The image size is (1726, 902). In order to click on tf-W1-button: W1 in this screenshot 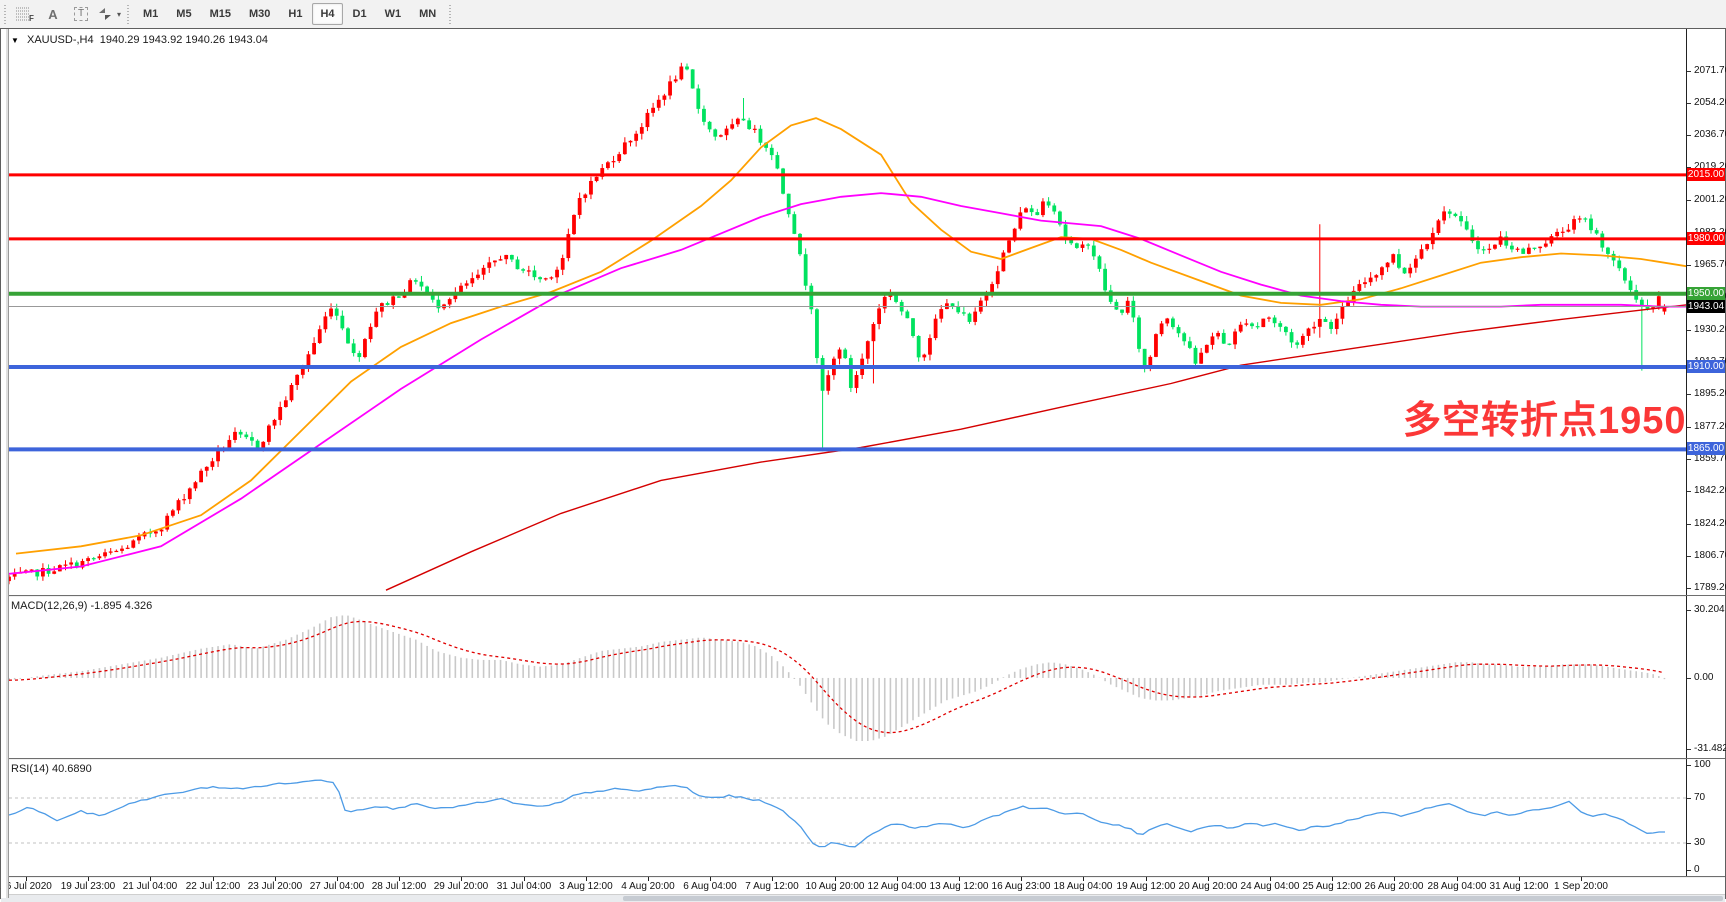, I will do `click(393, 14)`.